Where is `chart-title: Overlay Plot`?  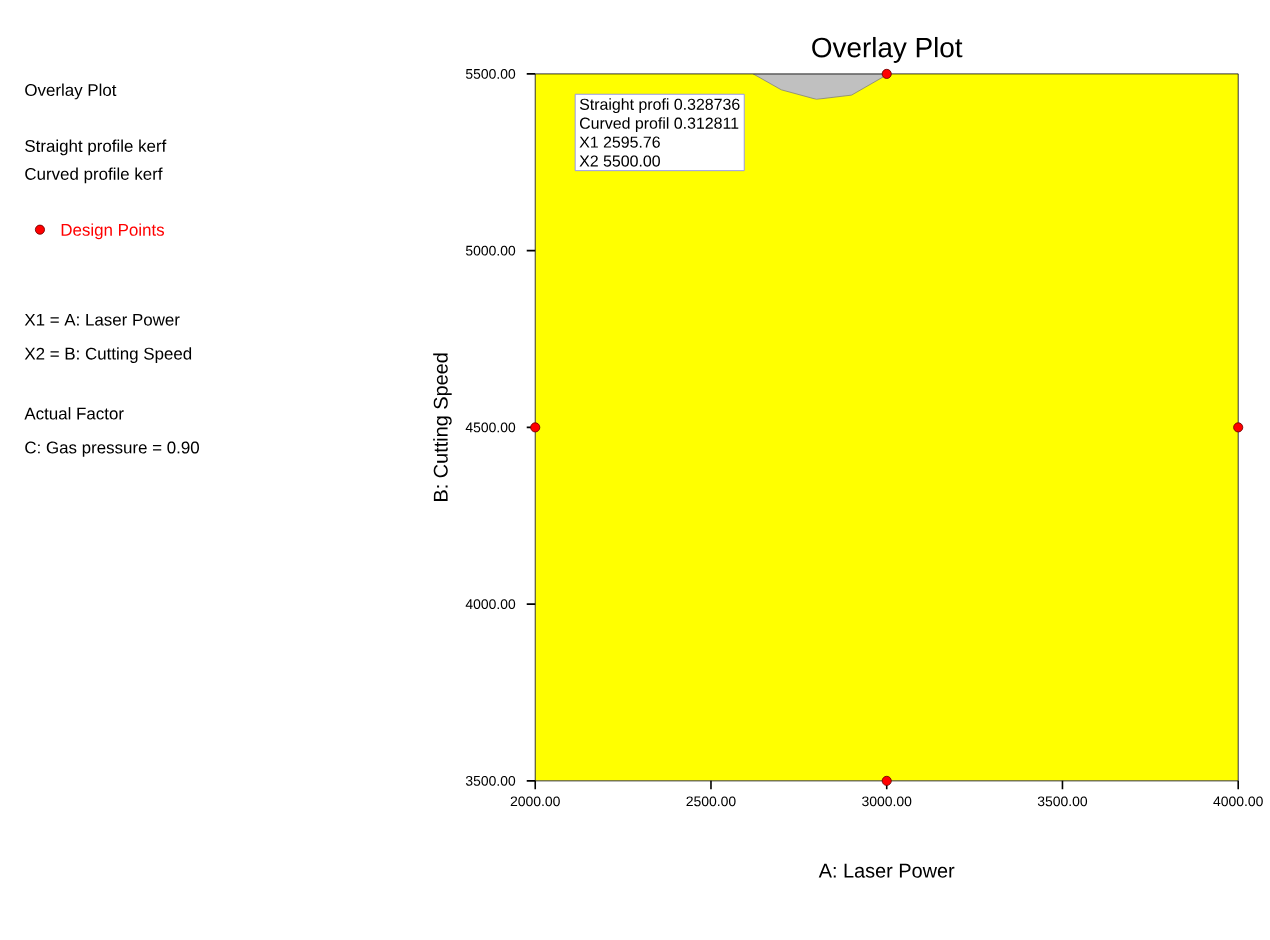
chart-title: Overlay Plot is located at coordinates (887, 49).